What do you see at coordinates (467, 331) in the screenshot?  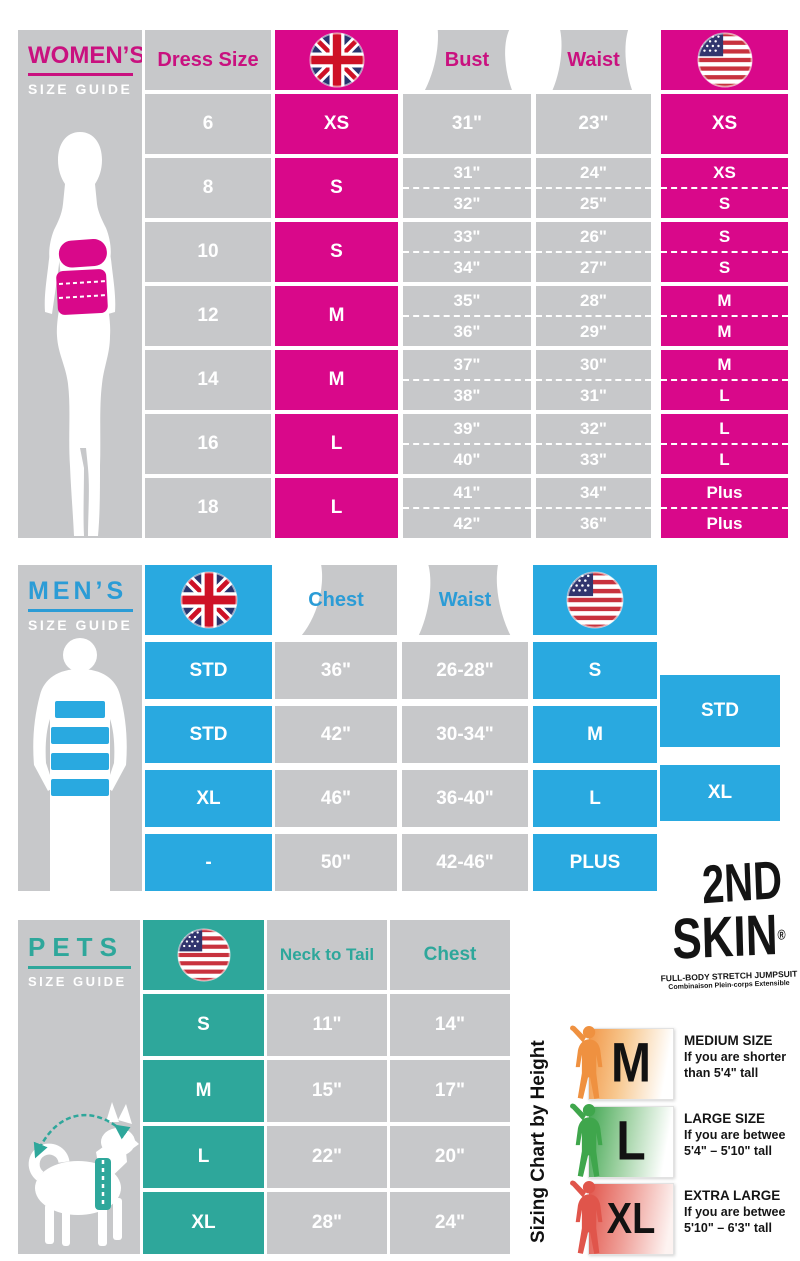 I see `bust-lower: 36"` at bounding box center [467, 331].